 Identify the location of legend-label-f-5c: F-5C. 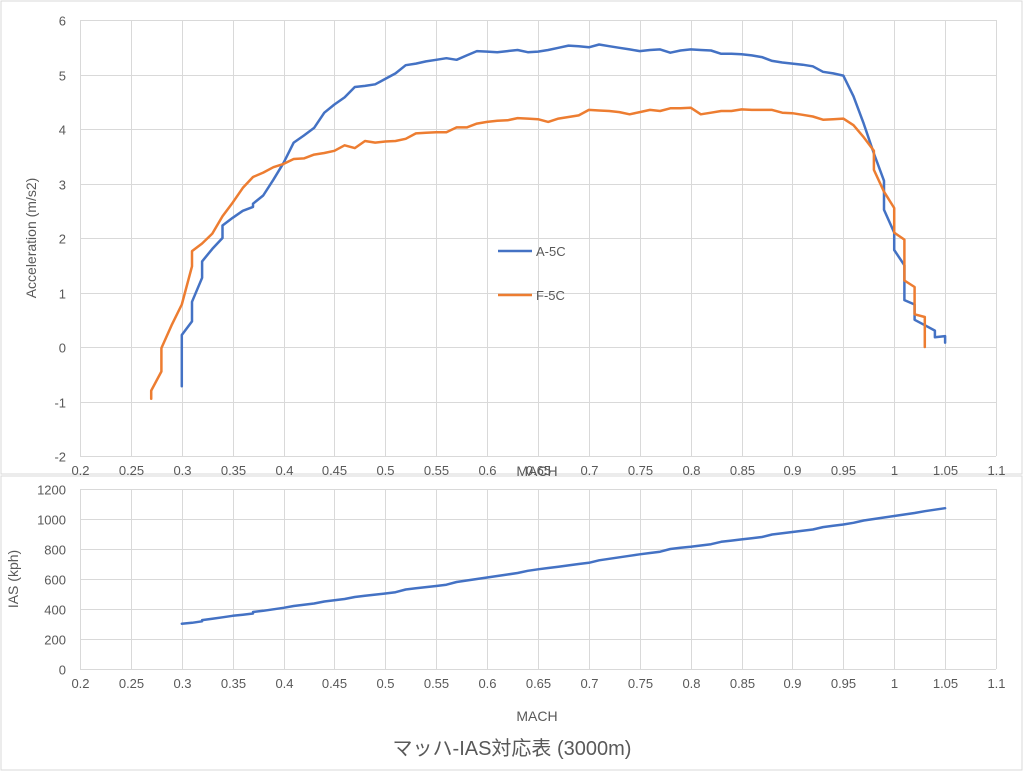
(550, 295).